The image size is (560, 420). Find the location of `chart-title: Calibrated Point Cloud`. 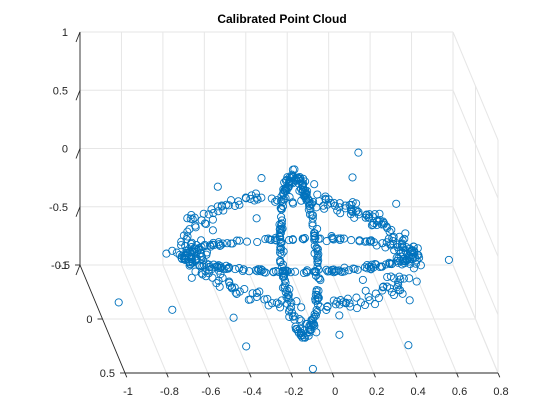

chart-title: Calibrated Point Cloud is located at coordinates (281, 19).